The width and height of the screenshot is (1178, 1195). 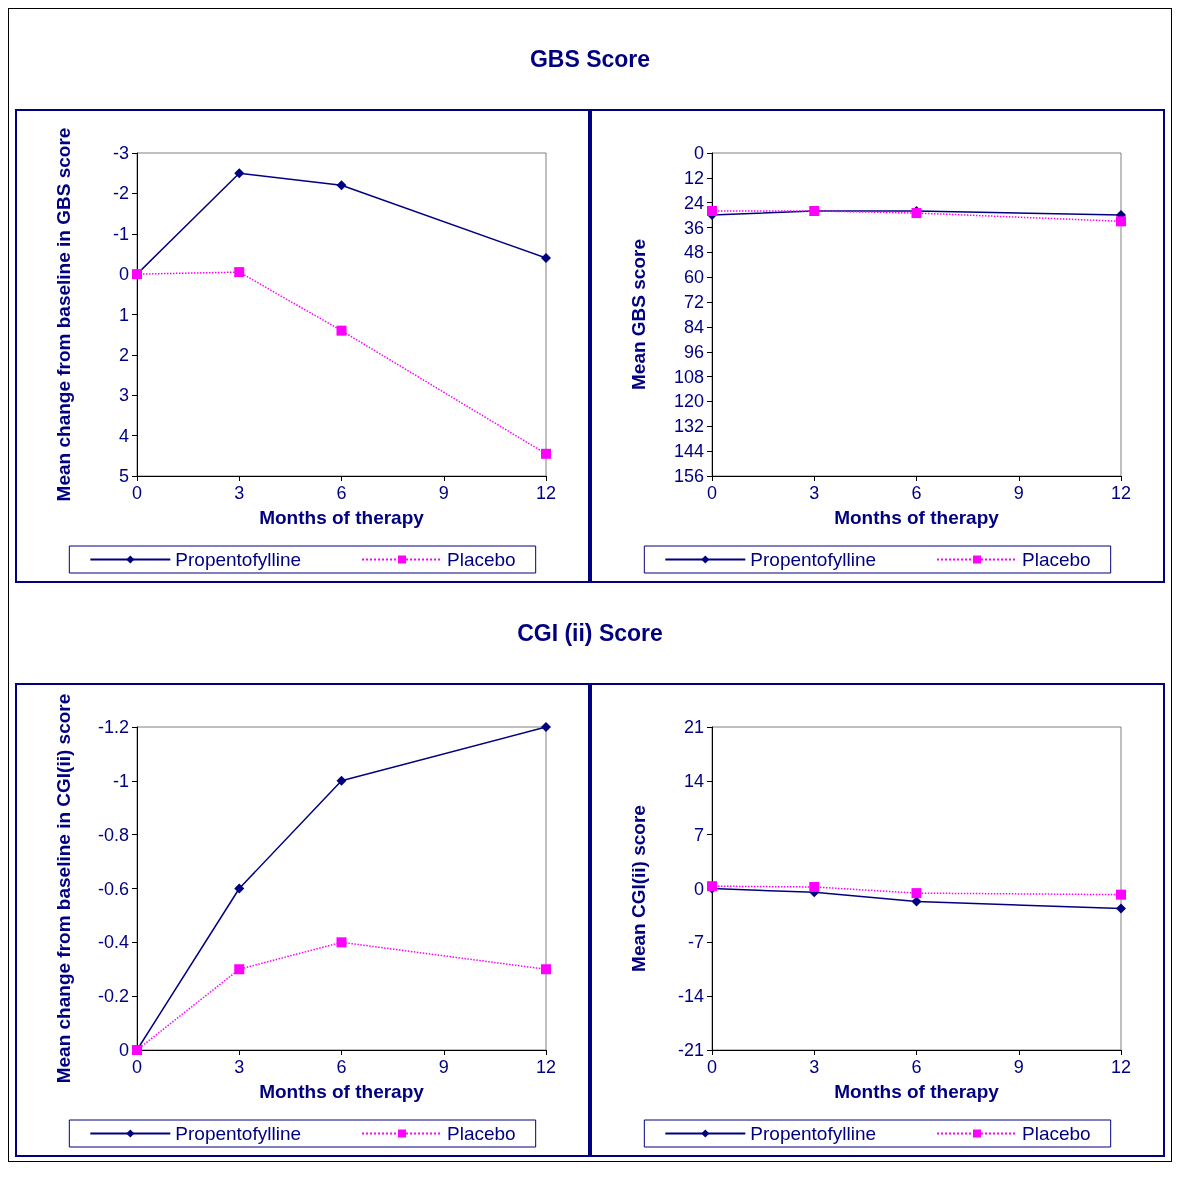 What do you see at coordinates (693, 302) in the screenshot?
I see `y-tick-label: 72` at bounding box center [693, 302].